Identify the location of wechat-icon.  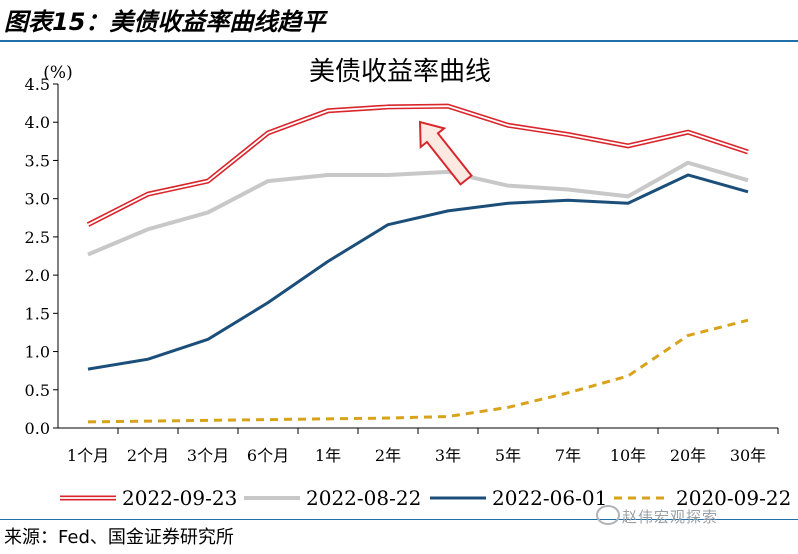
(608, 515).